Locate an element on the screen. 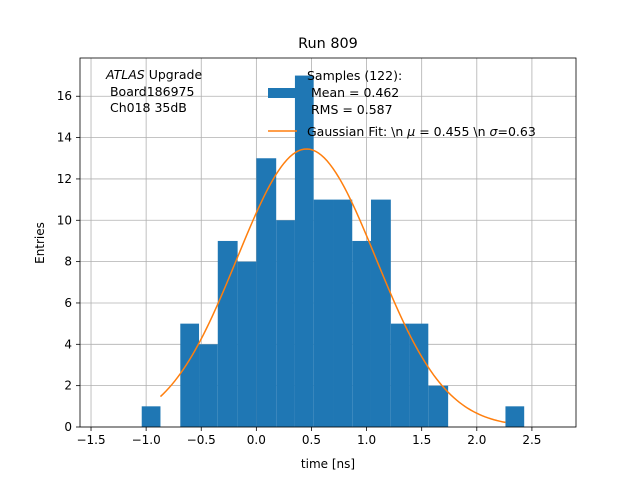 Image resolution: width=640 pixels, height=480 pixels. legend-fit-mid: = 0.455 \n is located at coordinates (452, 131).